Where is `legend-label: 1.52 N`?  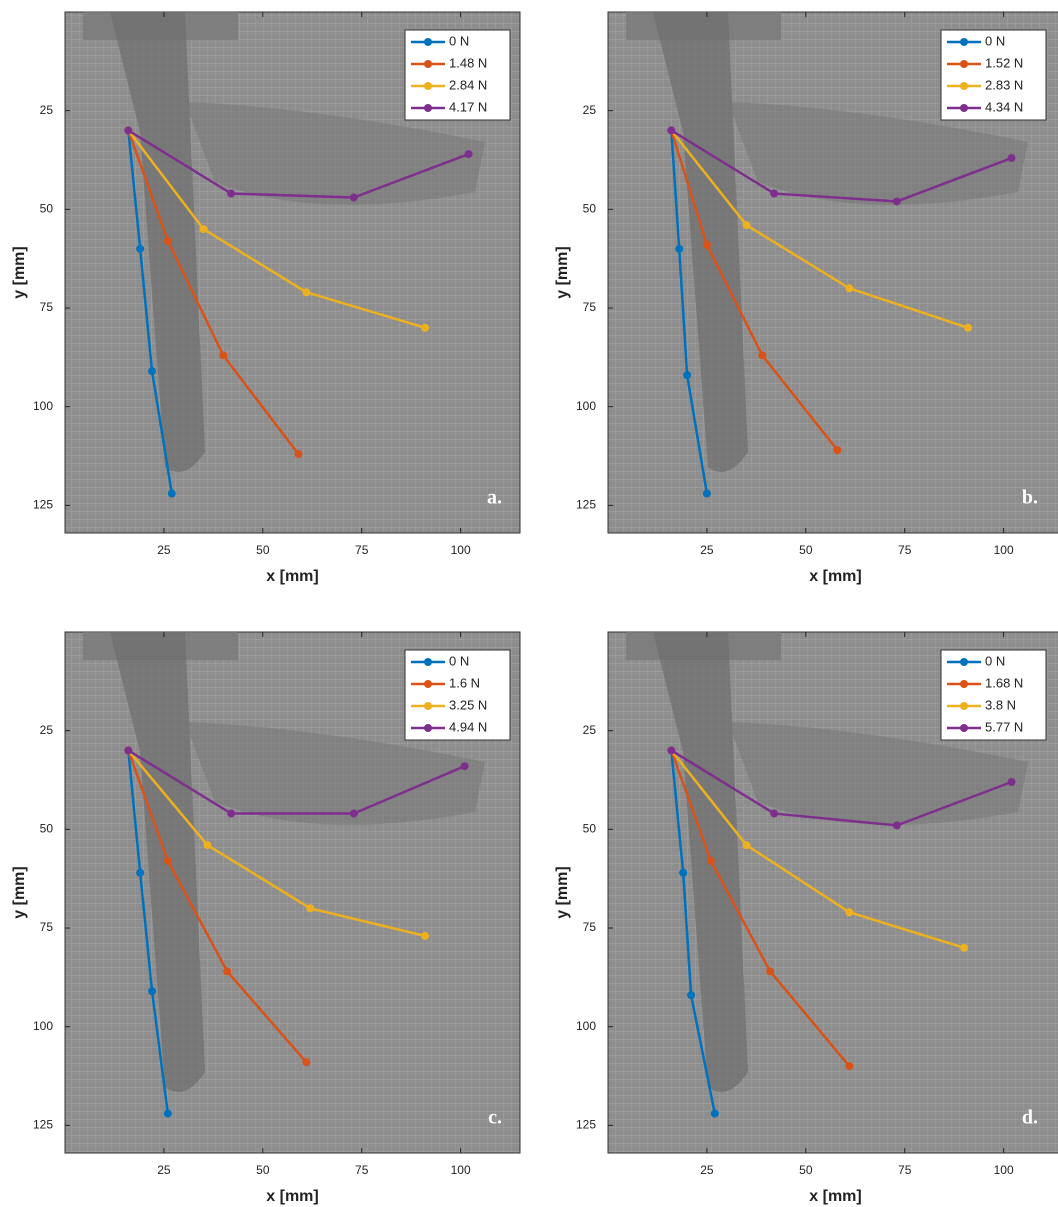 legend-label: 1.52 N is located at coordinates (1004, 62).